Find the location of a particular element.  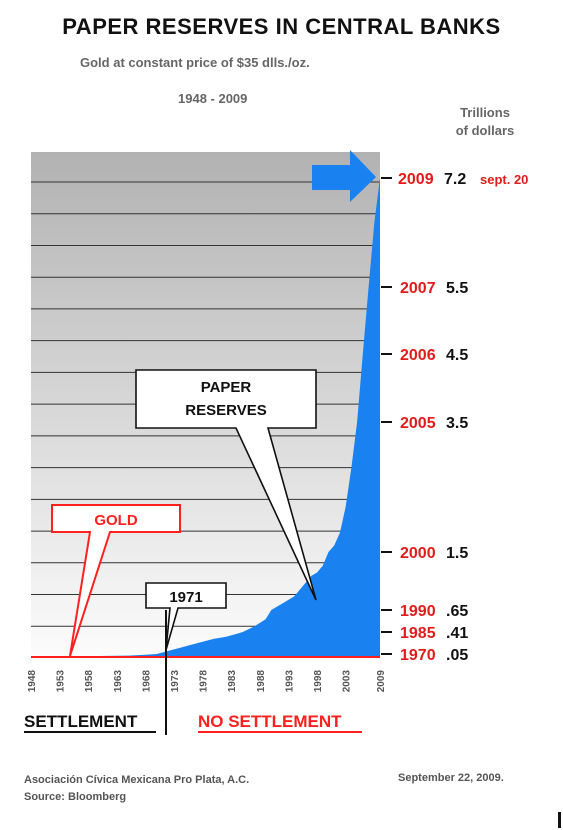

x-tick-label: 1953 is located at coordinates (61, 681).